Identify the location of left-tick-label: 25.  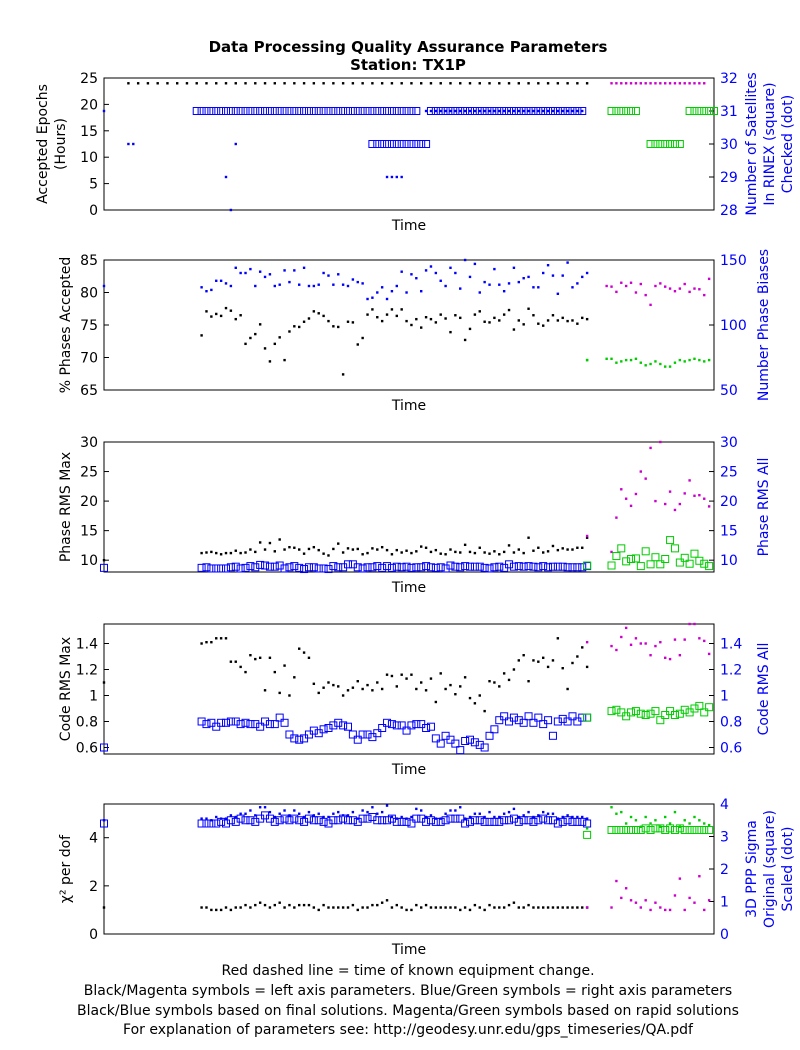
(89, 473).